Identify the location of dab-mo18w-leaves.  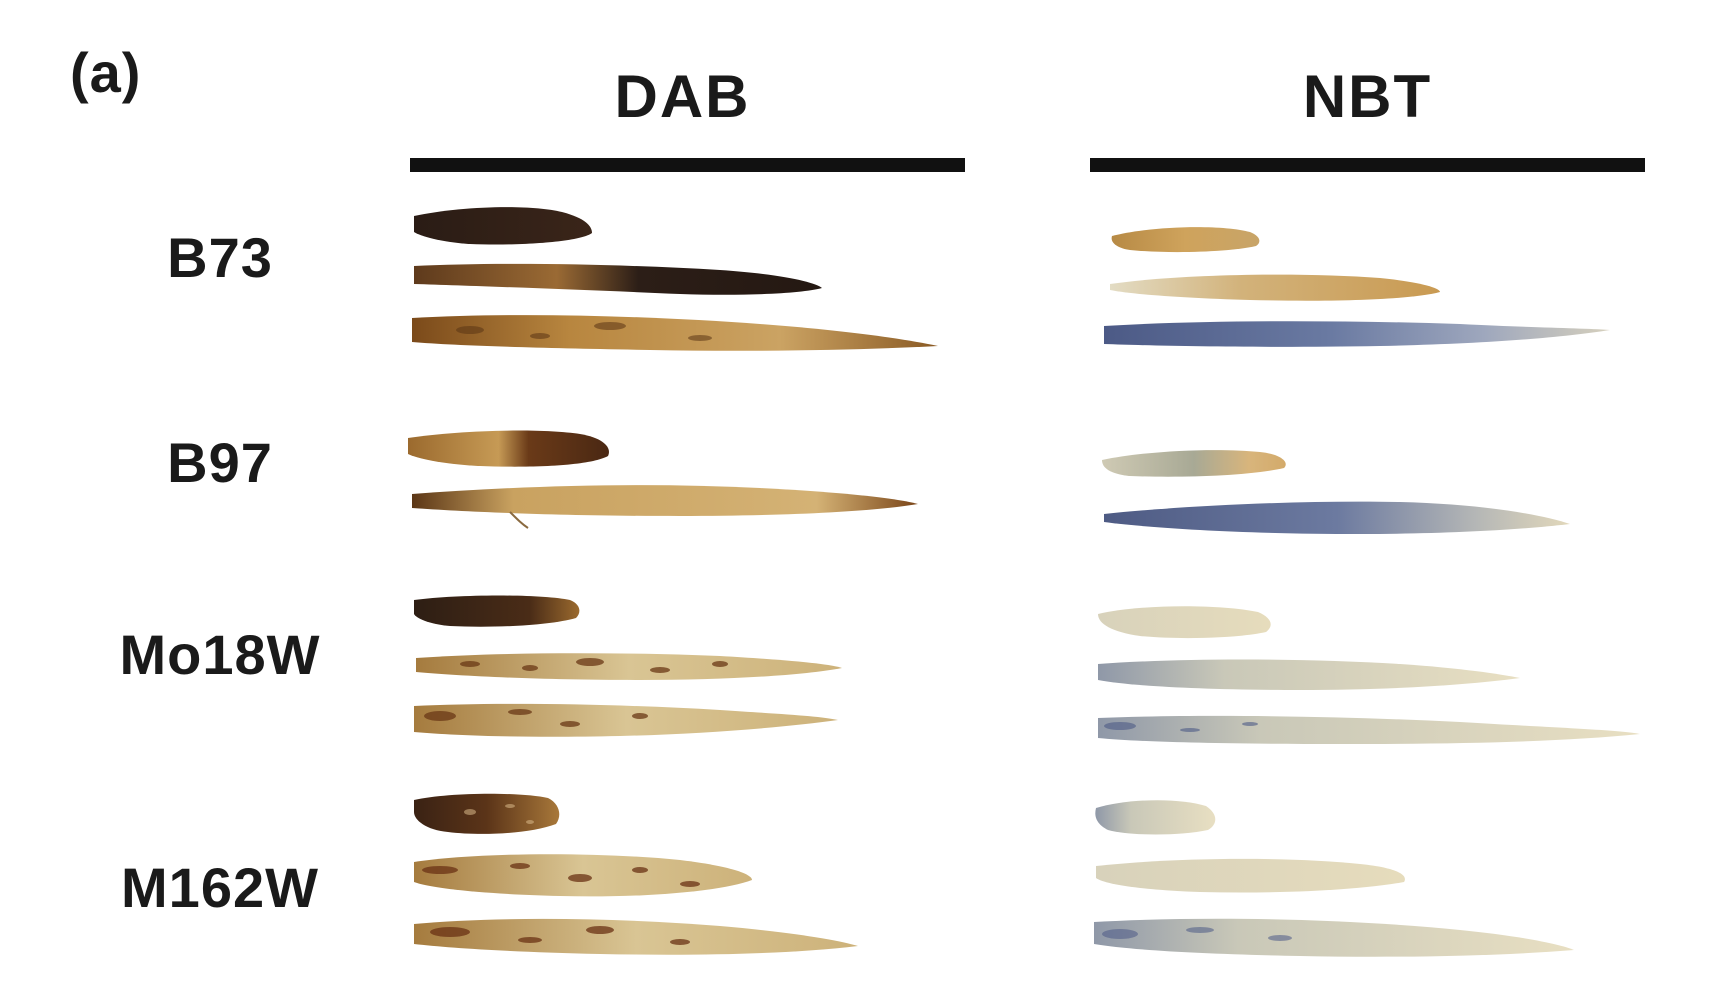
(628, 666).